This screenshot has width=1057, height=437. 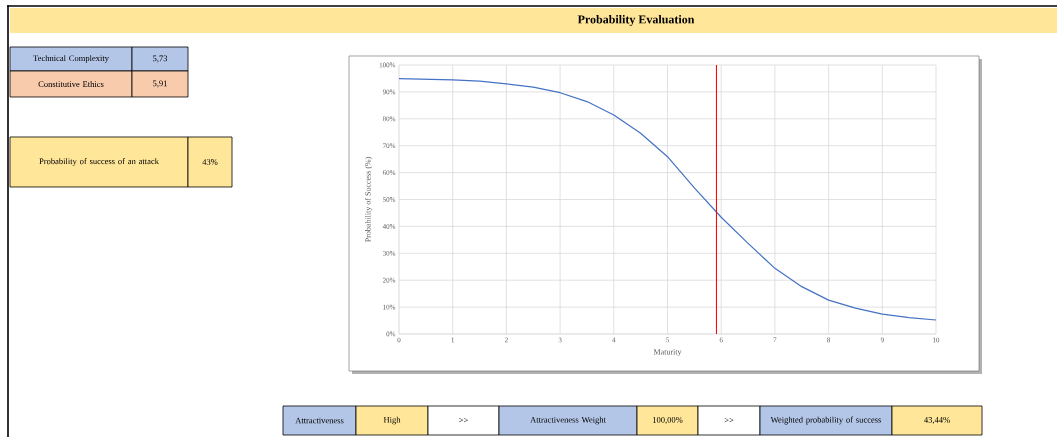 What do you see at coordinates (392, 420) in the screenshot?
I see `text: High` at bounding box center [392, 420].